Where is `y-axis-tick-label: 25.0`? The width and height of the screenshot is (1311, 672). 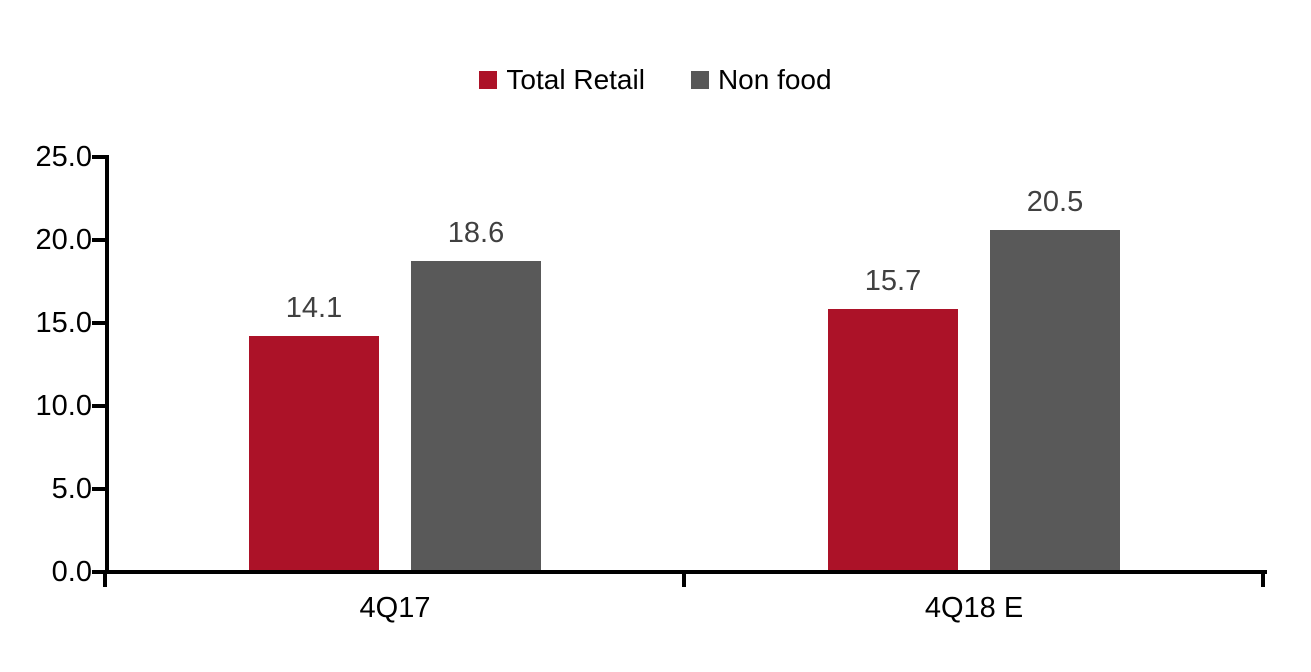 y-axis-tick-label: 25.0 is located at coordinates (63, 157).